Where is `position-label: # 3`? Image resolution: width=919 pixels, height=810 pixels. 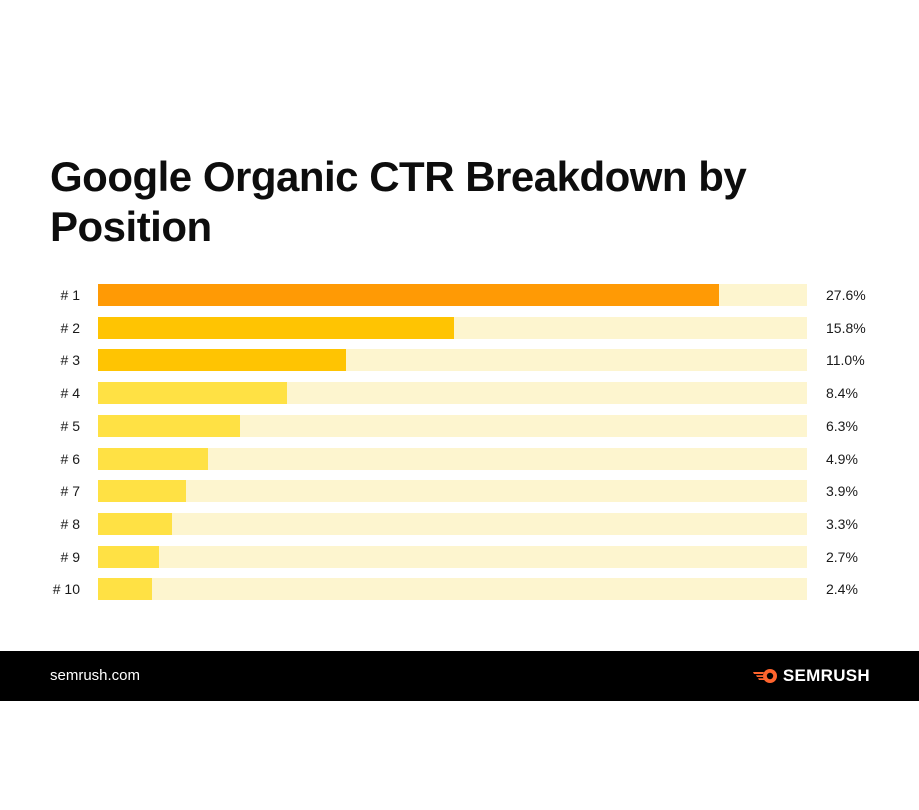
position-label: # 3 is located at coordinates (70, 360).